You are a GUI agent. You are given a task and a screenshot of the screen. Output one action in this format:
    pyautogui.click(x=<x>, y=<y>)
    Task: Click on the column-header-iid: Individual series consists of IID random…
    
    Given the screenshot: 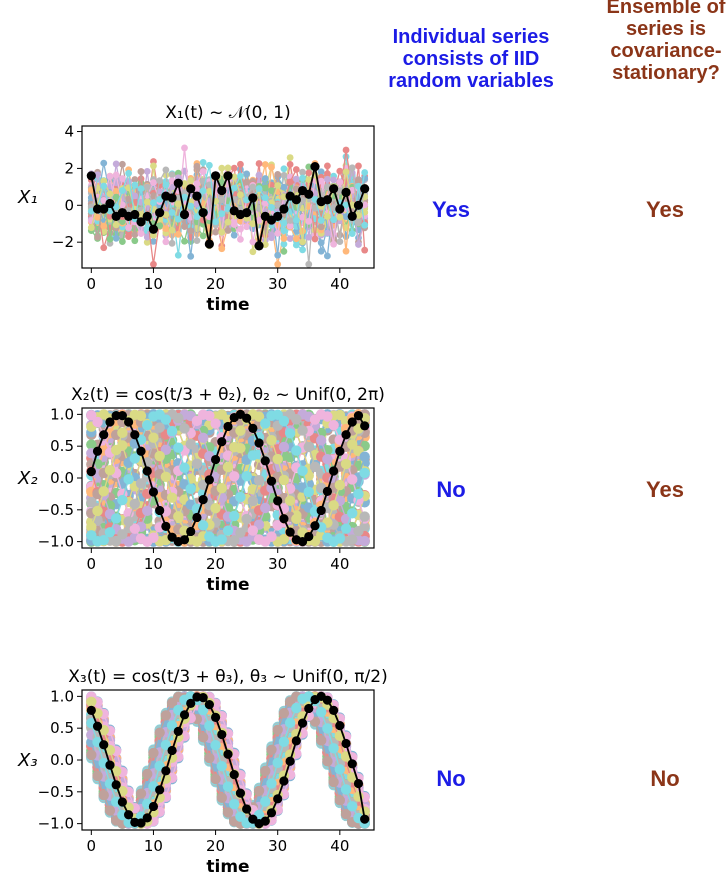 What is the action you would take?
    pyautogui.click(x=471, y=59)
    